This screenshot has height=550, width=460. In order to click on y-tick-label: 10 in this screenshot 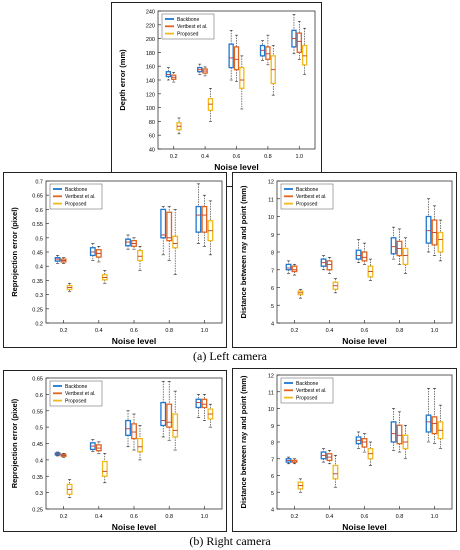, I will do `click(271, 410)`.